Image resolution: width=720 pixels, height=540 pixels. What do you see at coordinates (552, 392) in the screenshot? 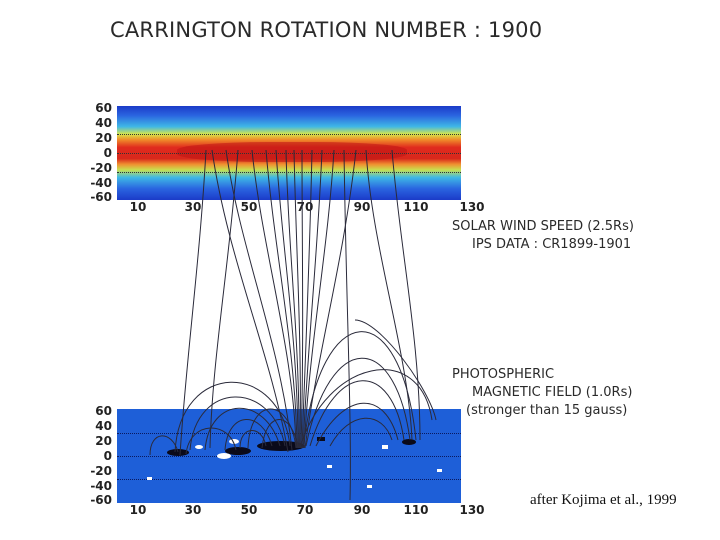
I see `magnetic-field-label: MAGNETIC FIELD (1.0Rs)` at bounding box center [552, 392].